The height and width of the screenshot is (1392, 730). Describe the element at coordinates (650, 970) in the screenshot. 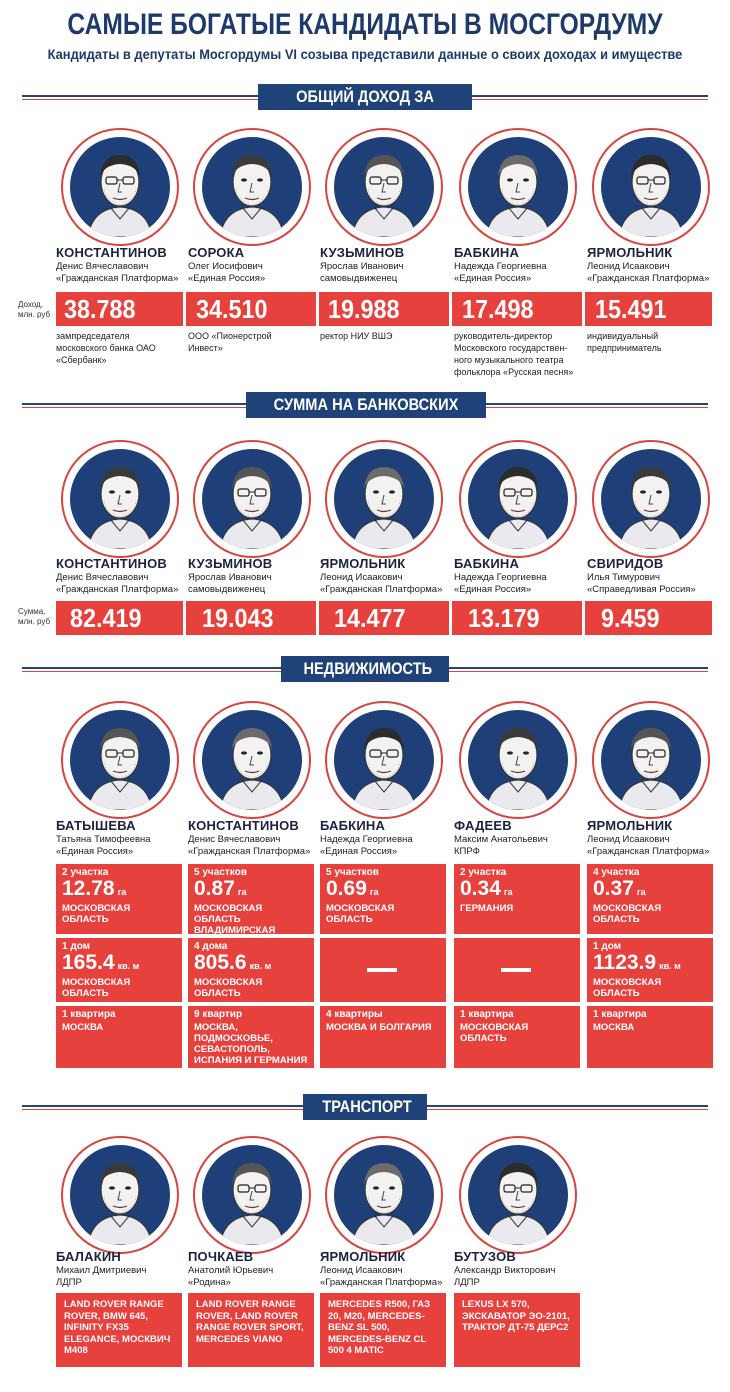

I see `realty-house-cell: 1 дом 1123.9 кв. м МОСКОВСКАЯ ОБЛАСТЬ` at that location.